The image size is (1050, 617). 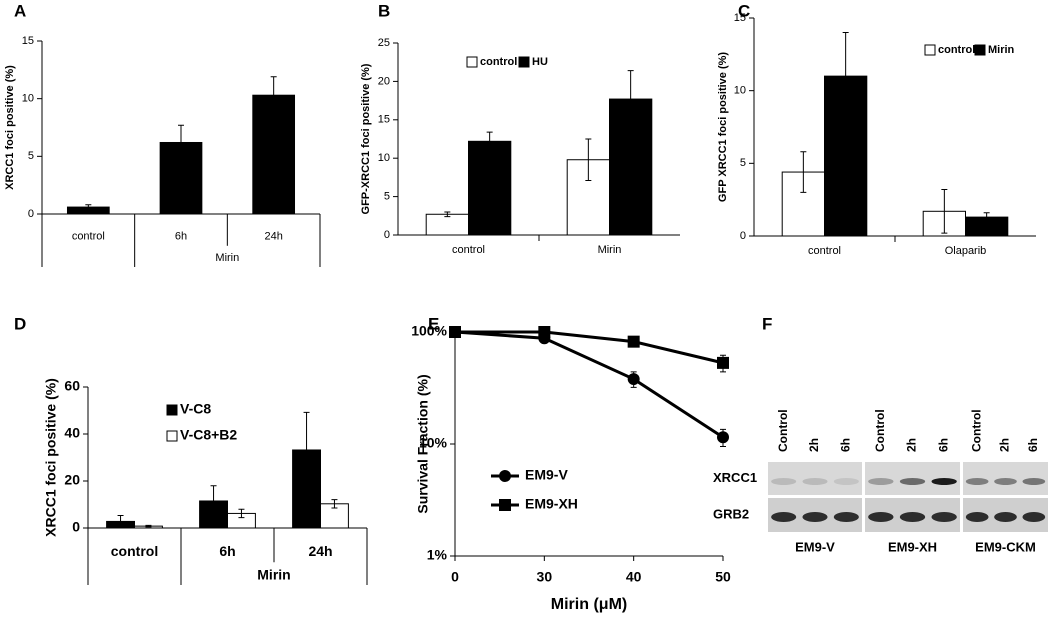 I want to click on y-axis-label: XRCC1 foci positive (%), so click(x=51, y=457).